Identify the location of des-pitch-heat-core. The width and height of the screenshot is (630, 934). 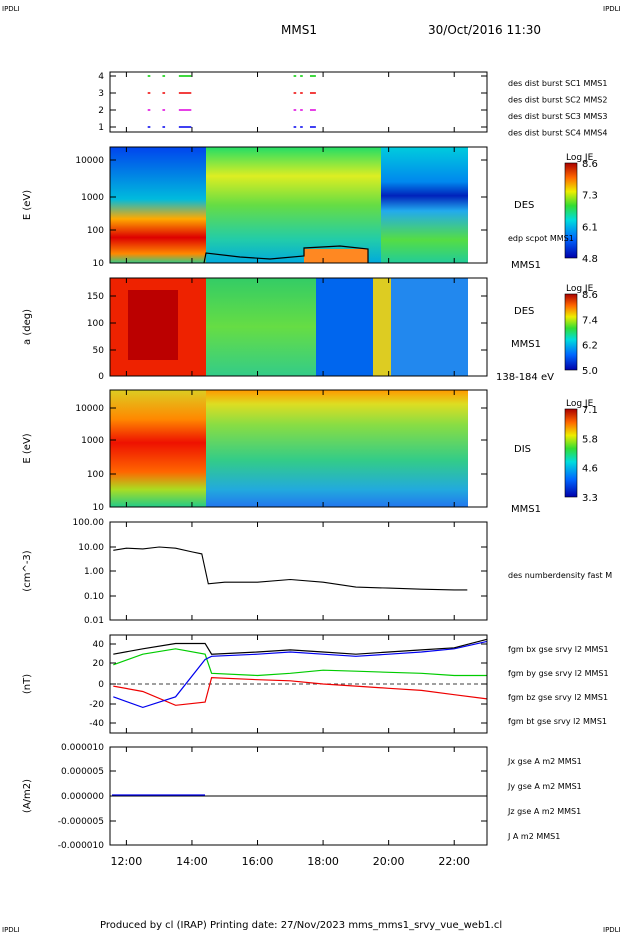
(153, 325).